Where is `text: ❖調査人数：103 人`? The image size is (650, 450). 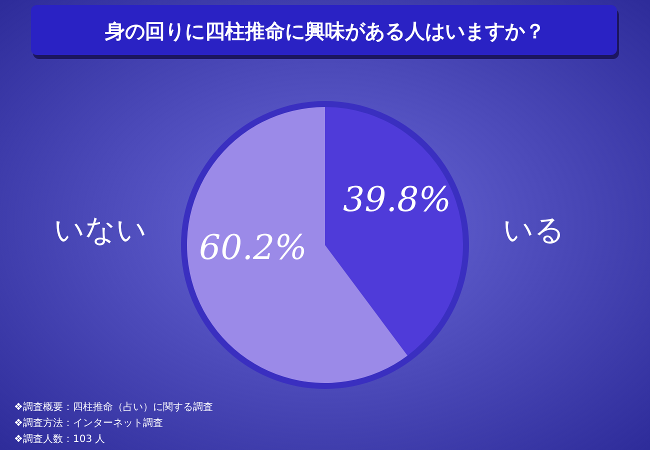 text: ❖調査人数：103 人 is located at coordinates (60, 439).